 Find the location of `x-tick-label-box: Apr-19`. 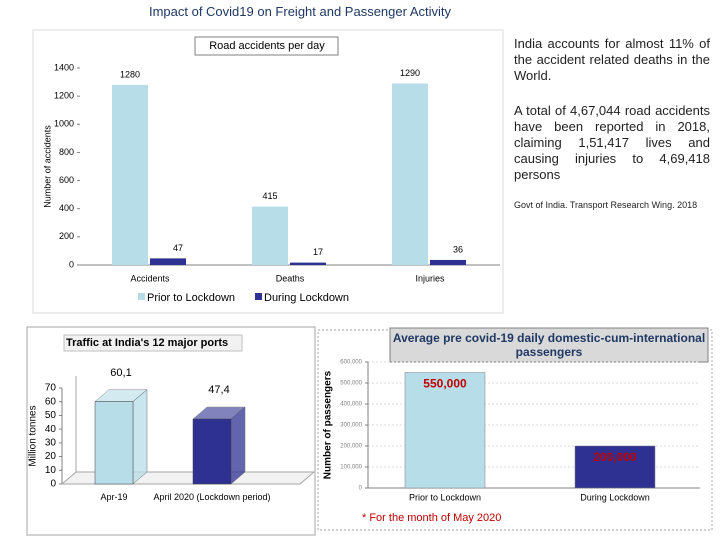

x-tick-label-box: Apr-19 is located at coordinates (114, 497).